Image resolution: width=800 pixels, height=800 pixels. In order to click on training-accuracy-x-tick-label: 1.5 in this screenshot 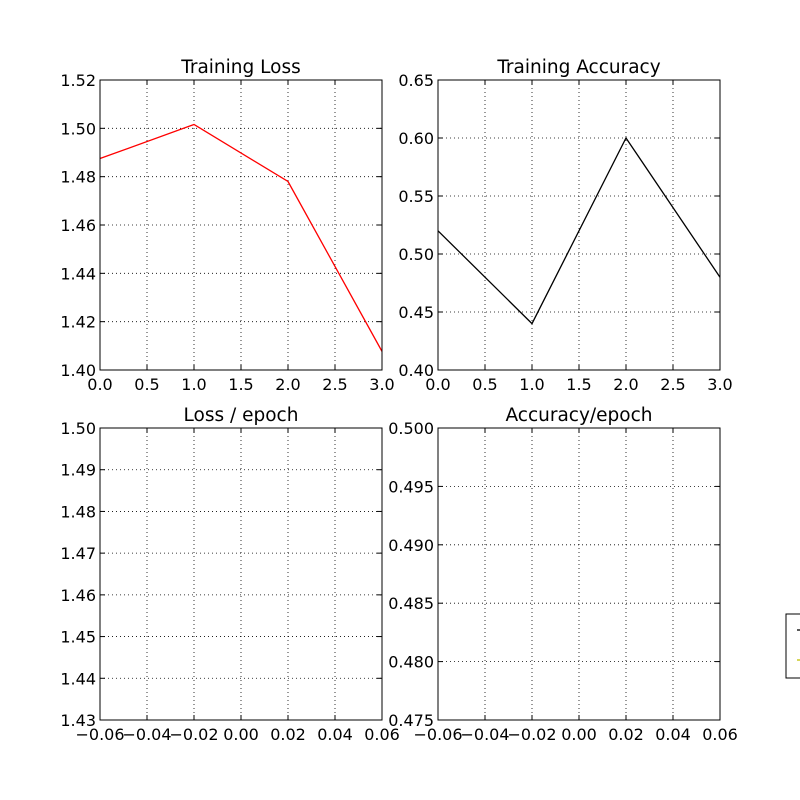, I will do `click(578, 384)`.